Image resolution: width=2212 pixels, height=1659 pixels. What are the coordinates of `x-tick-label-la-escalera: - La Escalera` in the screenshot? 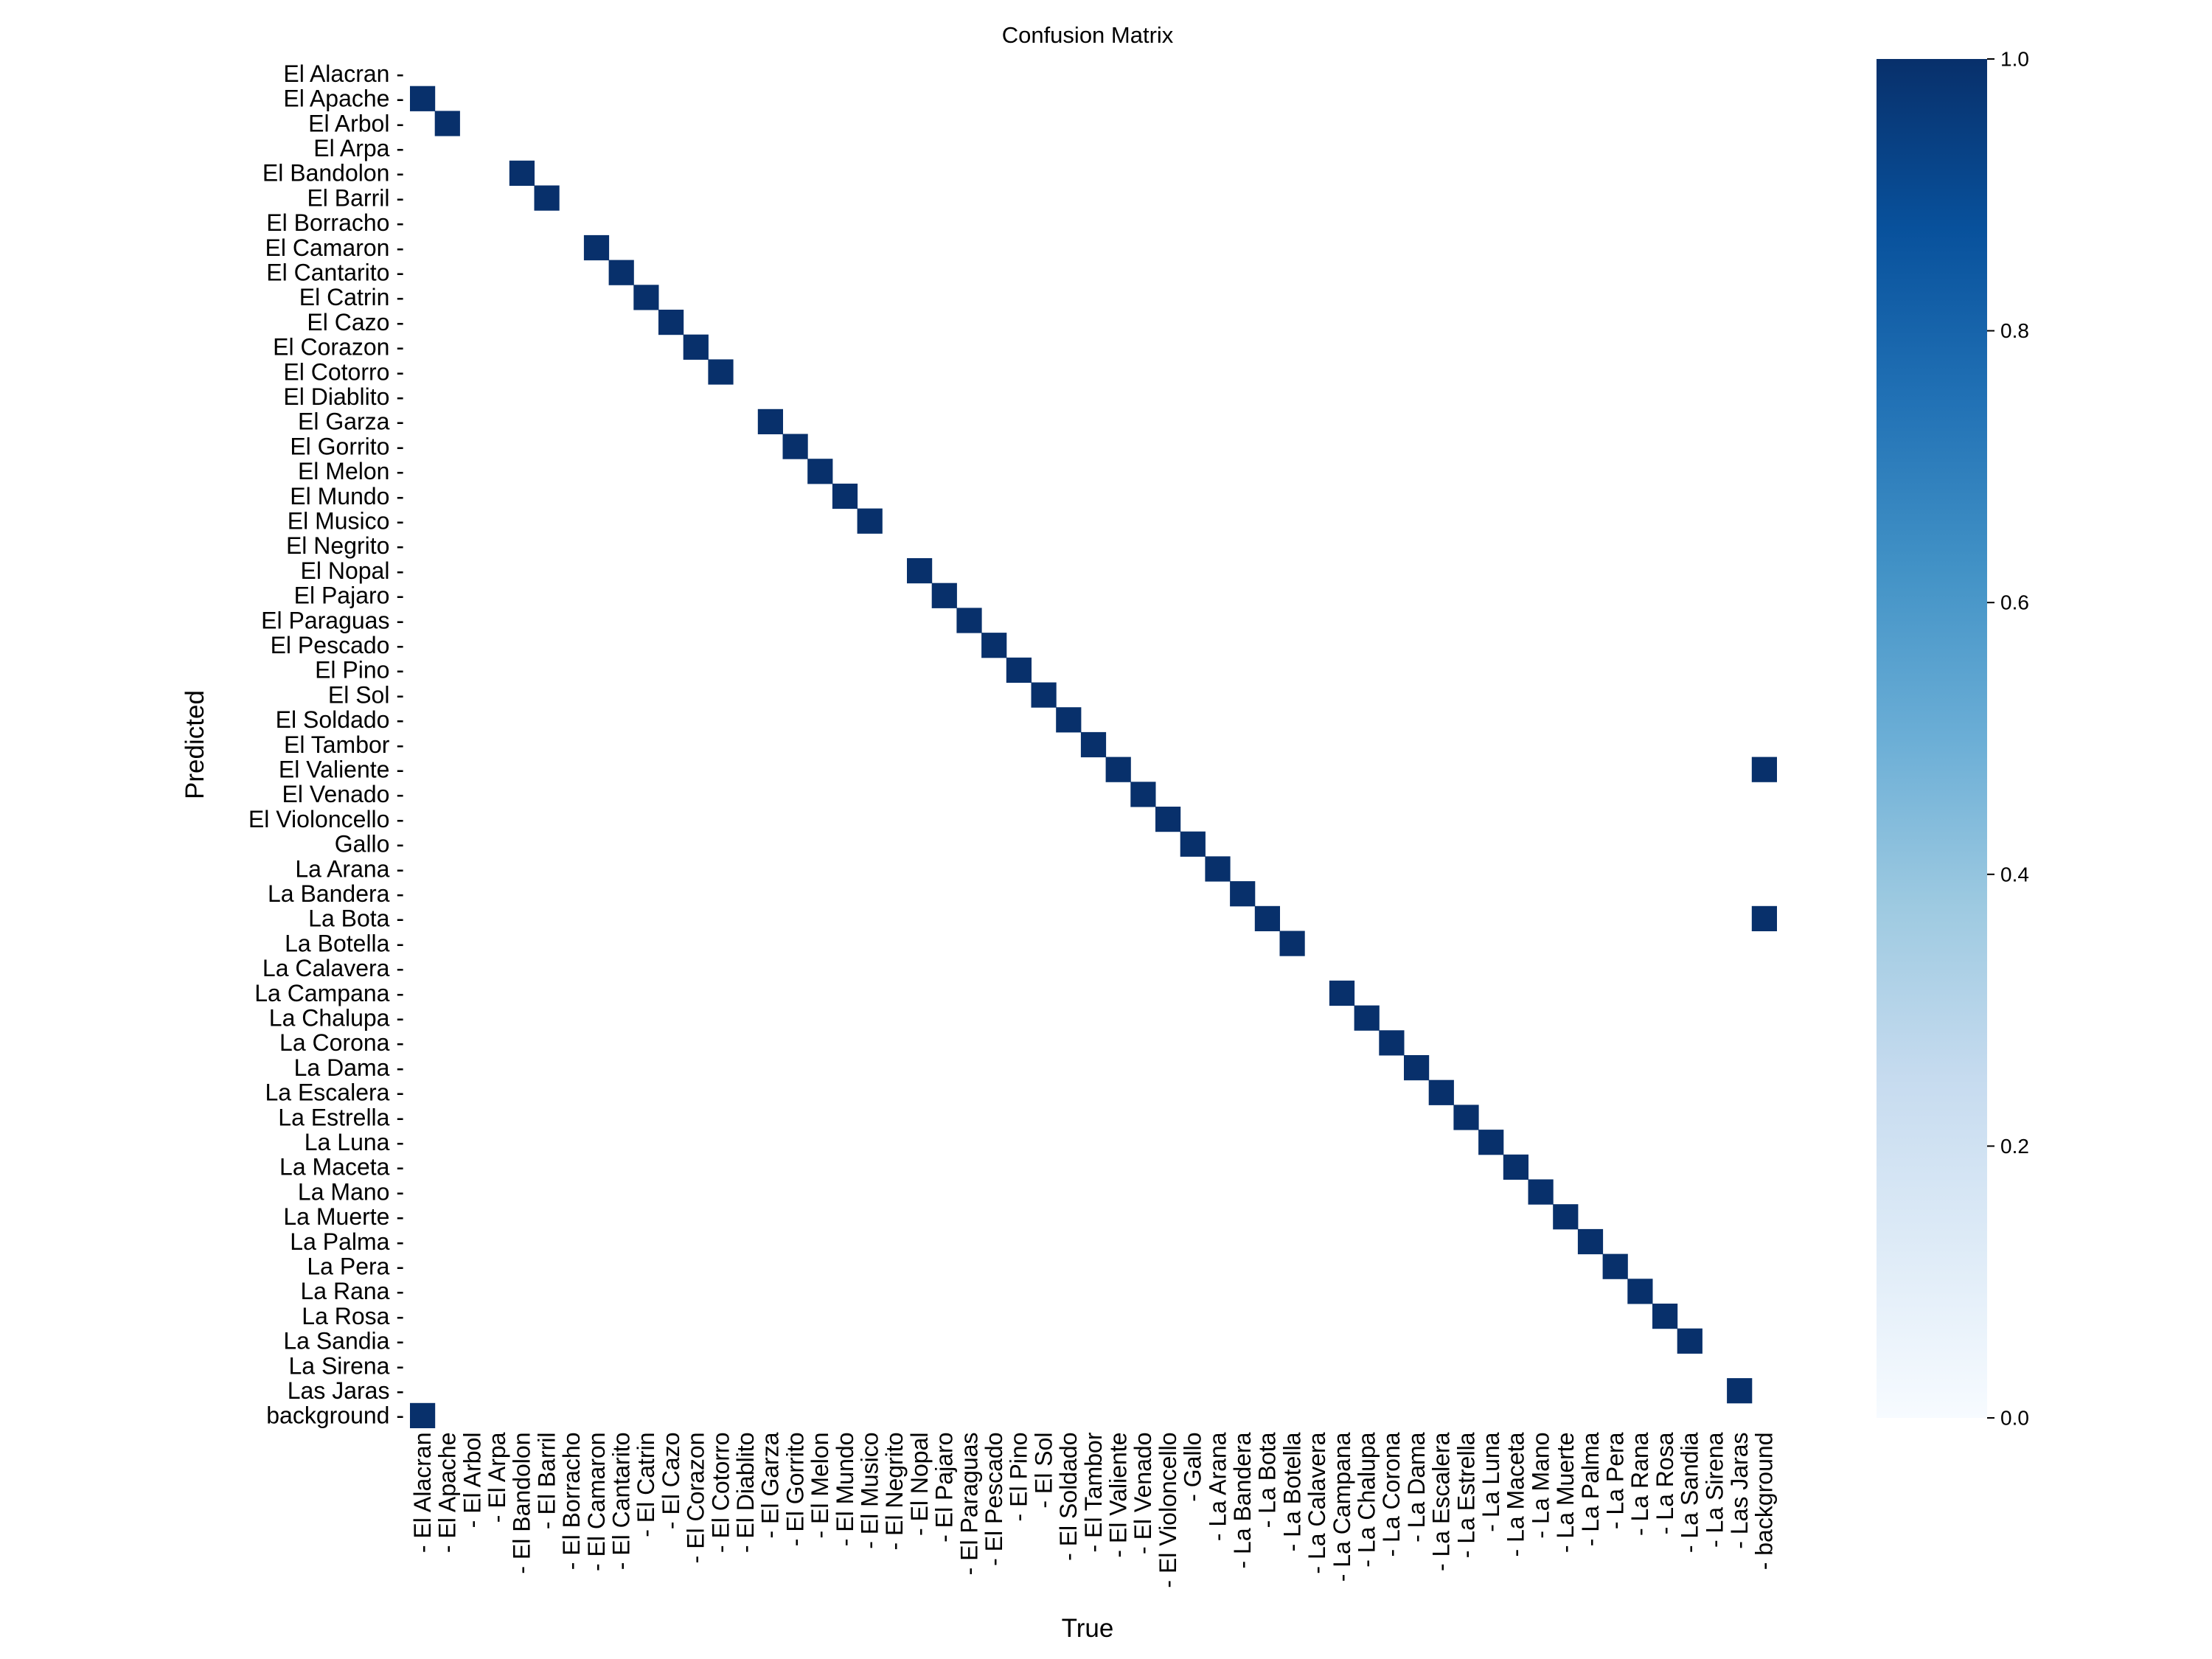 It's located at (1441, 1501).